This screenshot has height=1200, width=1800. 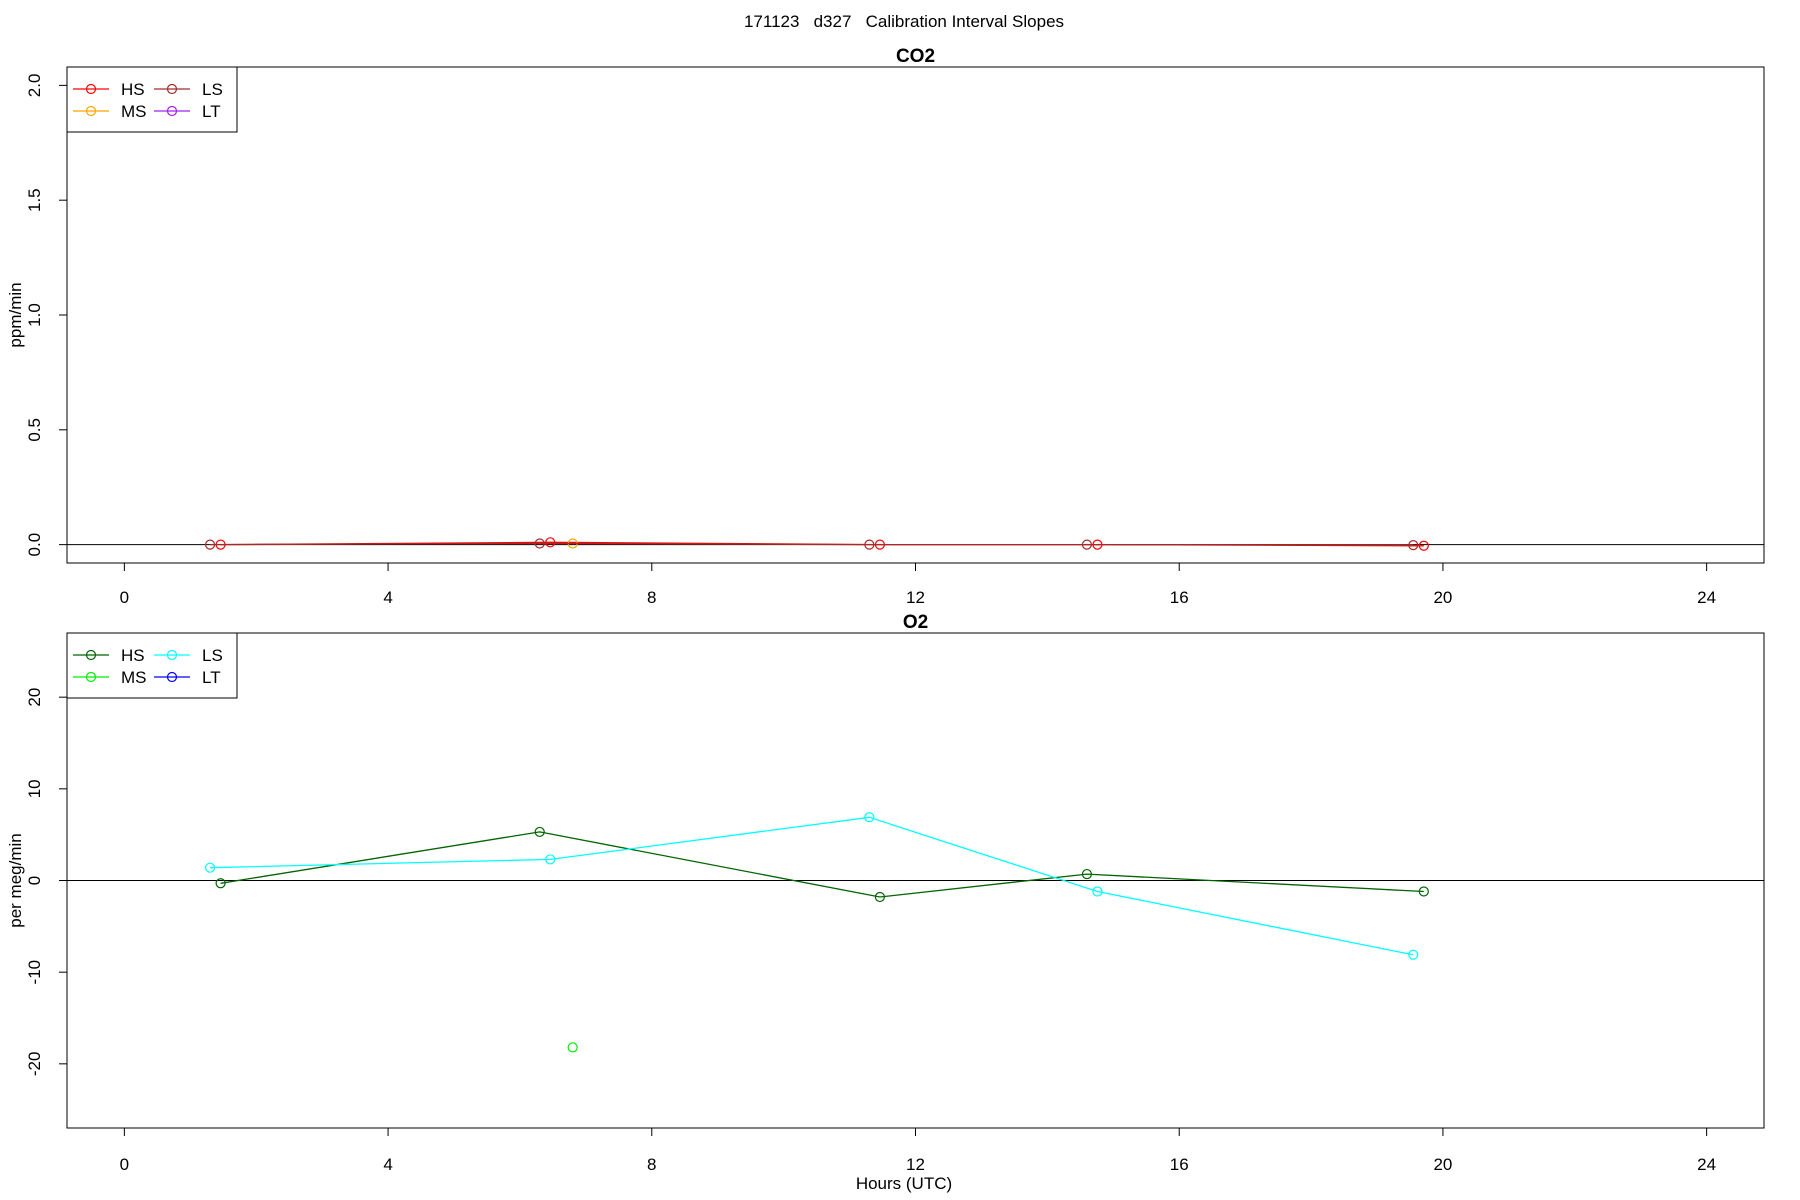 I want to click on y-tick-label: 0.5, so click(x=34, y=430).